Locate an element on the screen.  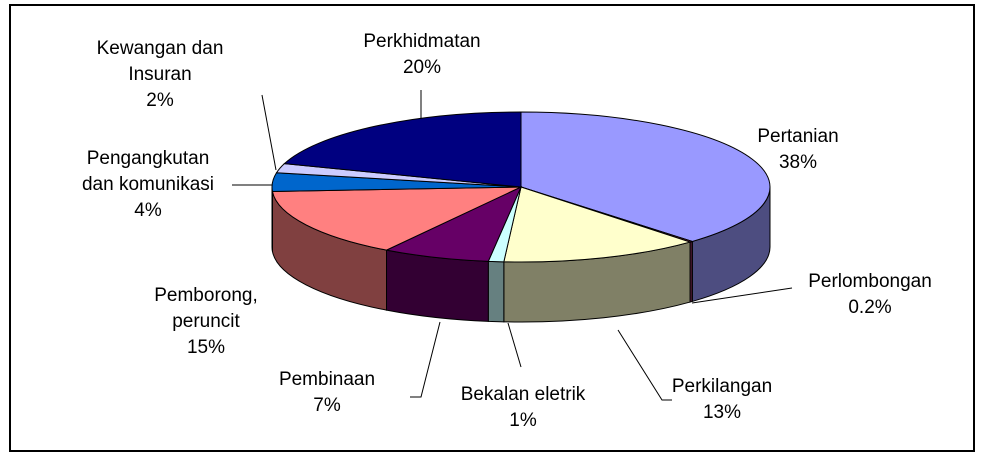
slice-label: Perkhidmatan 20% is located at coordinates (421, 55).